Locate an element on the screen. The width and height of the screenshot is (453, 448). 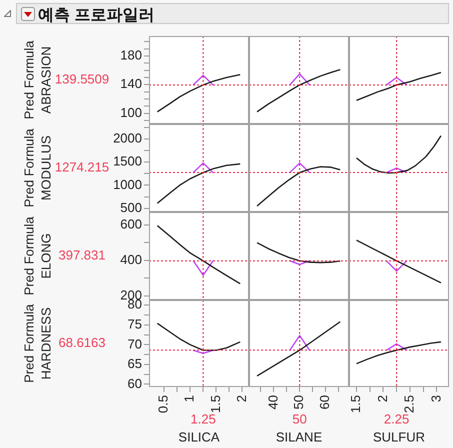
x-axis-title: SILICA is located at coordinates (199, 437).